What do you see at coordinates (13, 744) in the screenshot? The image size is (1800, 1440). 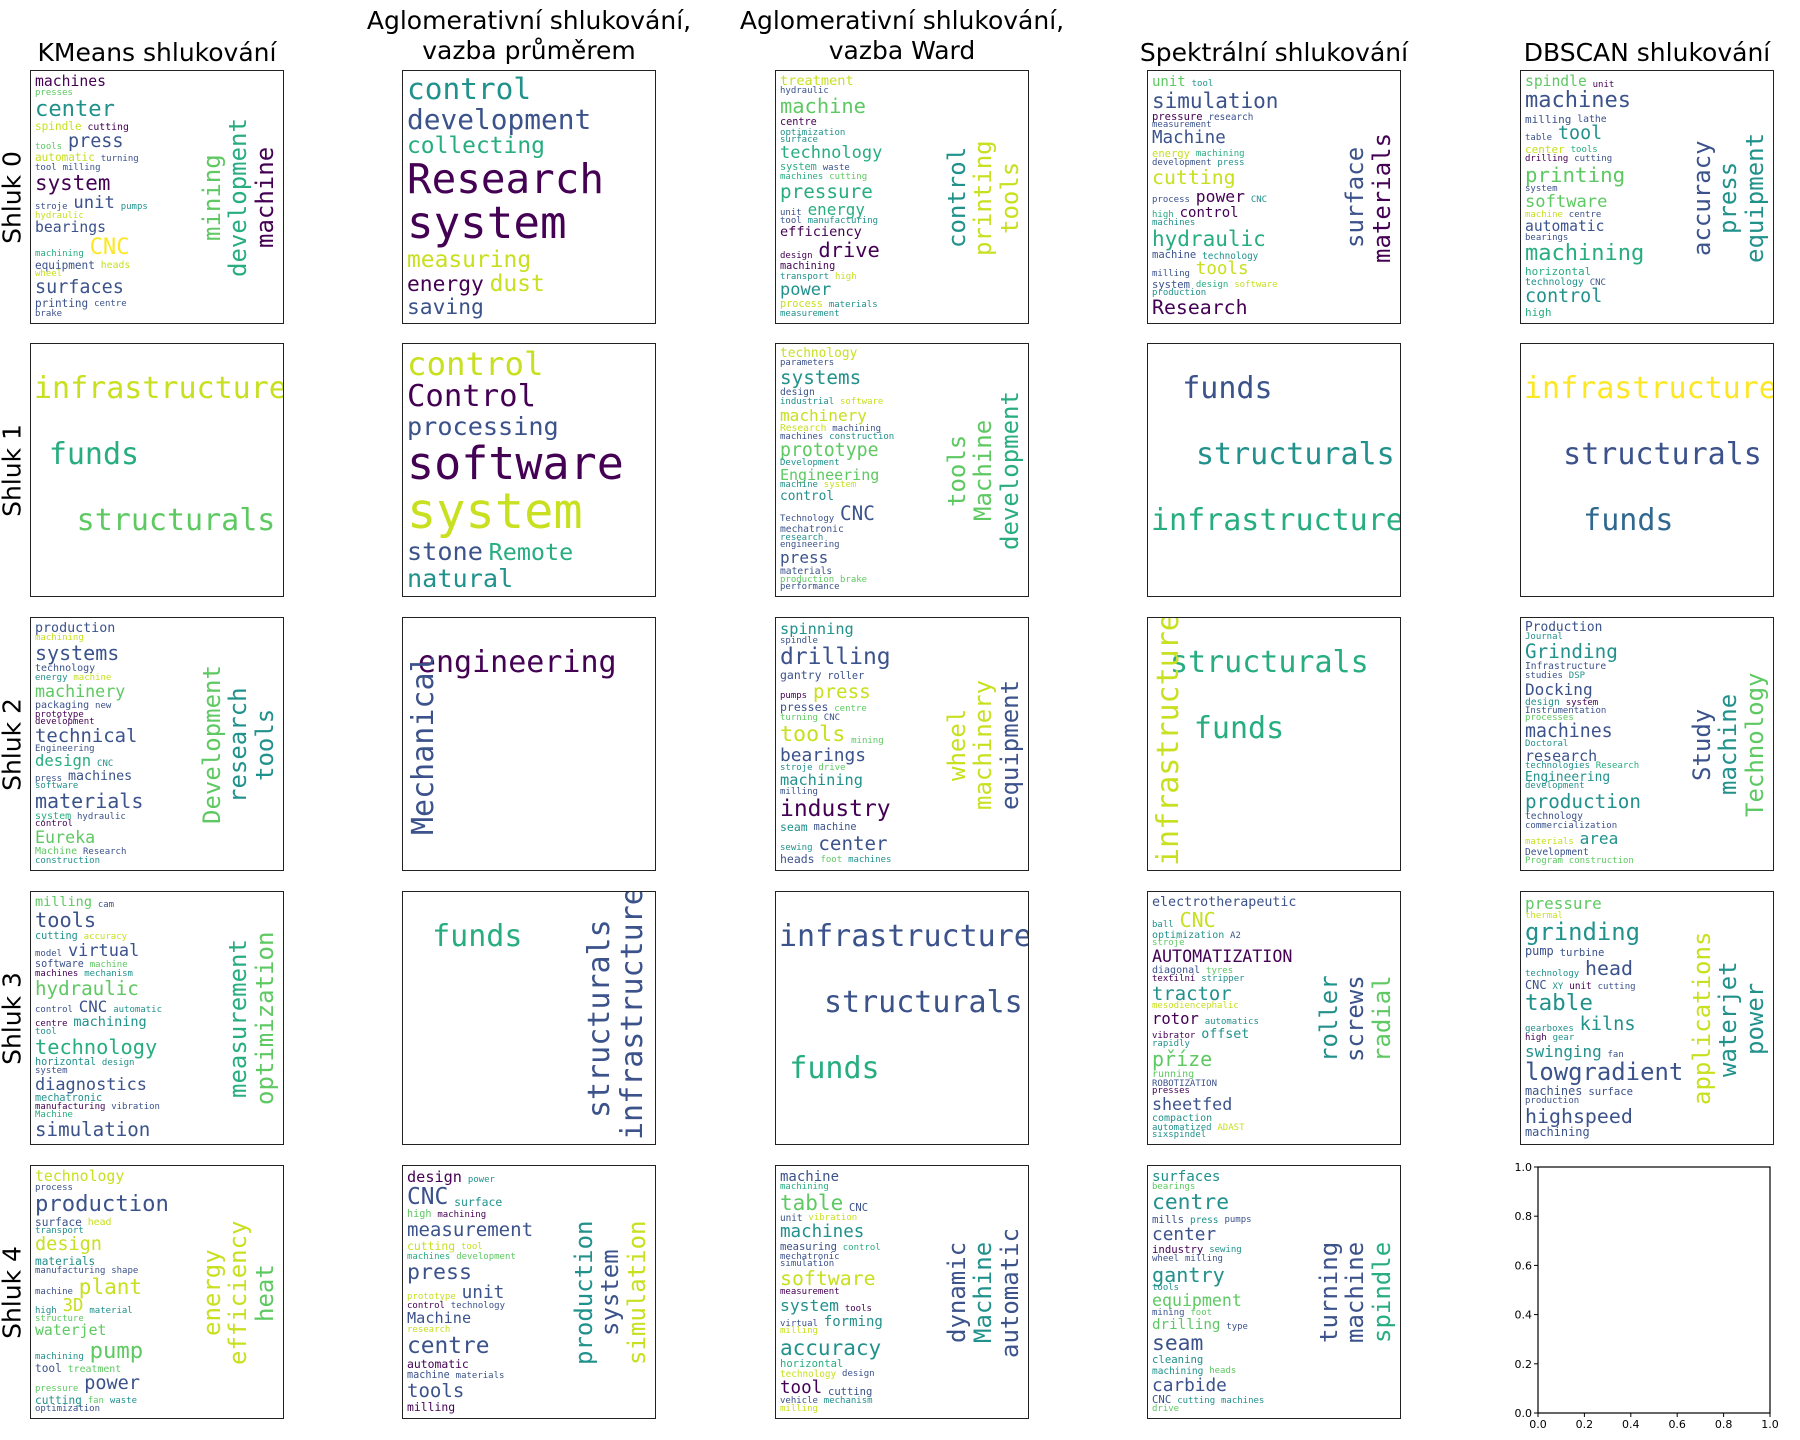 I see `row-label: Shluk 2` at bounding box center [13, 744].